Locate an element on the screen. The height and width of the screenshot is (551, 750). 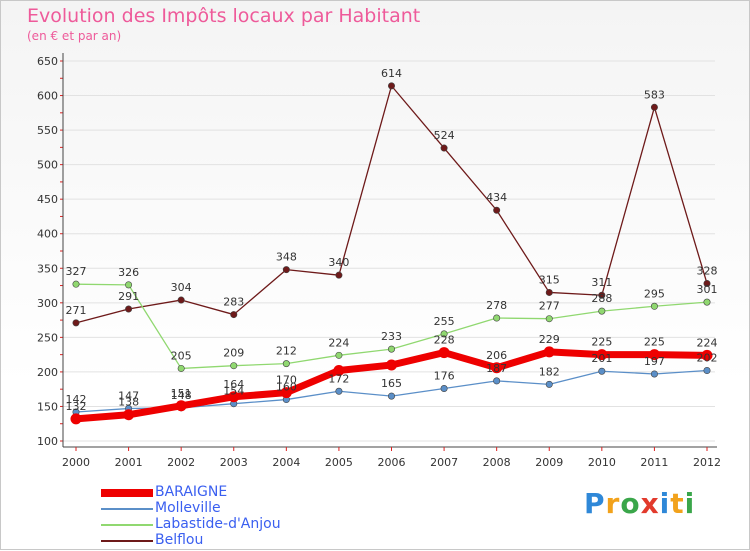
data-label: 172 is located at coordinates (338, 378).